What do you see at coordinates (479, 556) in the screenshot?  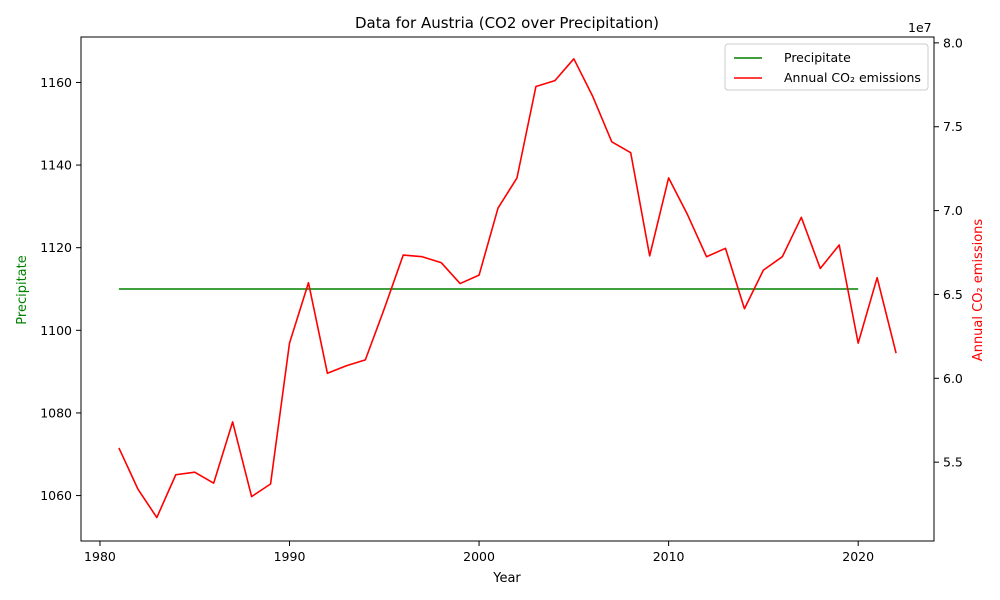 I see `x-tick-label: 2000` at bounding box center [479, 556].